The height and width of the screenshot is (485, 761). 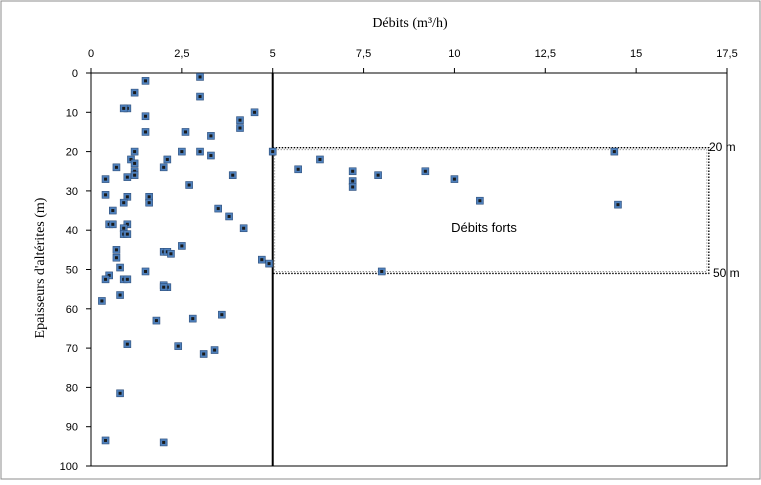 I want to click on x-tick-label: 0, so click(x=91, y=54).